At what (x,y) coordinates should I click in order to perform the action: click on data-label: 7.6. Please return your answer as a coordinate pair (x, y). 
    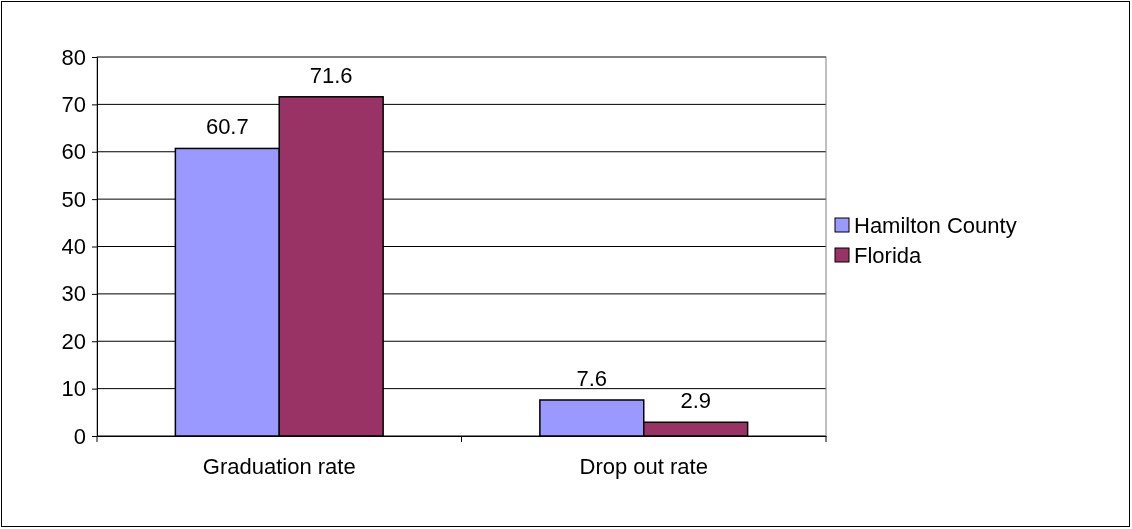
    Looking at the image, I should click on (592, 378).